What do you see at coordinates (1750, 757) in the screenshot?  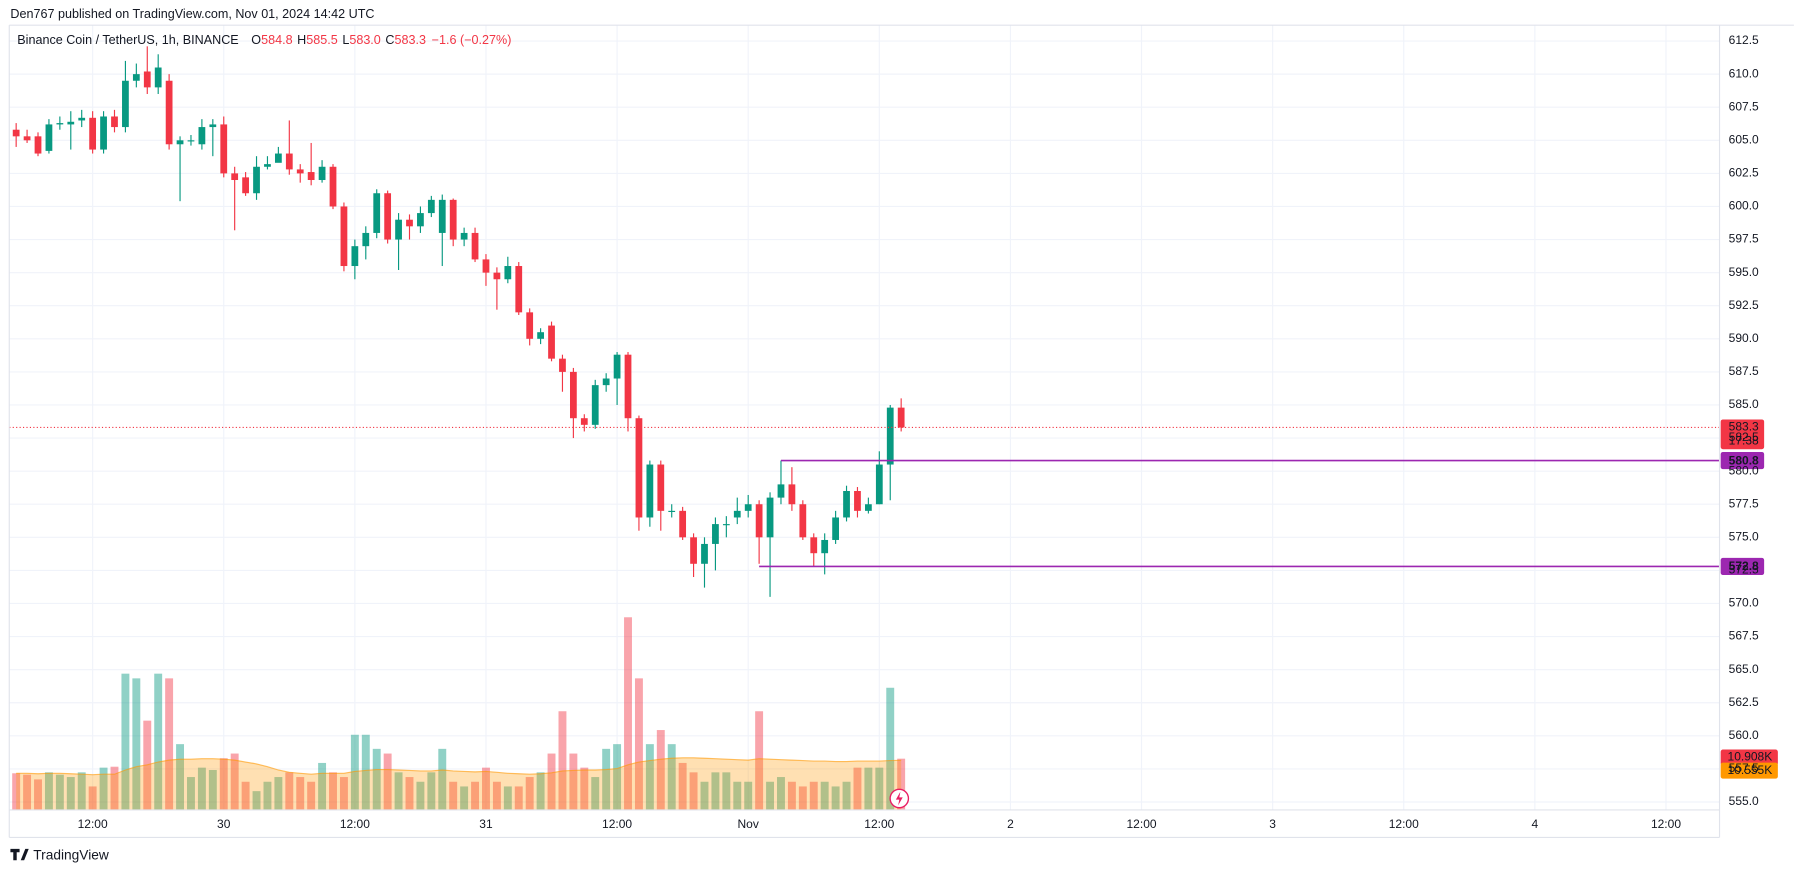 I see `volume-label: 10.908K` at bounding box center [1750, 757].